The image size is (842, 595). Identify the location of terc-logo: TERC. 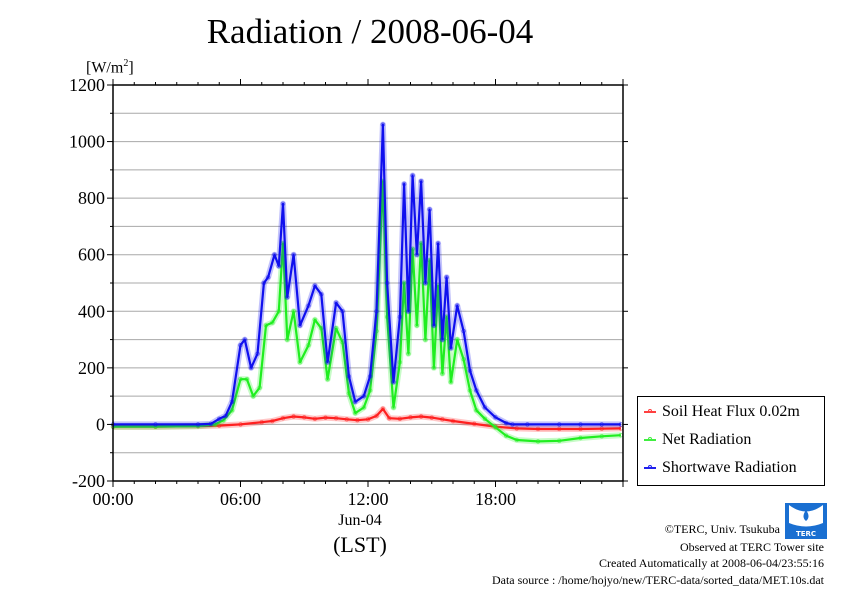
(806, 521).